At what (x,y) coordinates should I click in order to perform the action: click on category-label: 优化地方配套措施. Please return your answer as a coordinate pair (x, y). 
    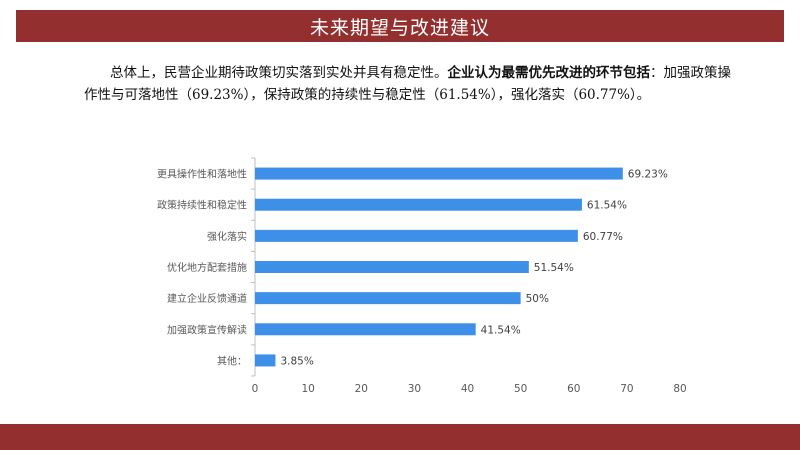
    Looking at the image, I should click on (207, 267).